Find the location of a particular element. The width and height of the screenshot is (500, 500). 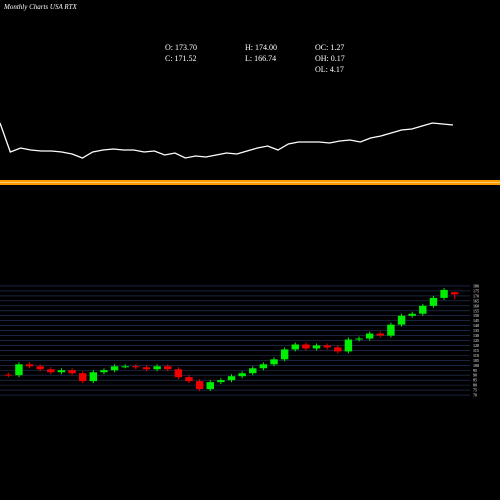

y-tick-label: 85 is located at coordinates (475, 380).